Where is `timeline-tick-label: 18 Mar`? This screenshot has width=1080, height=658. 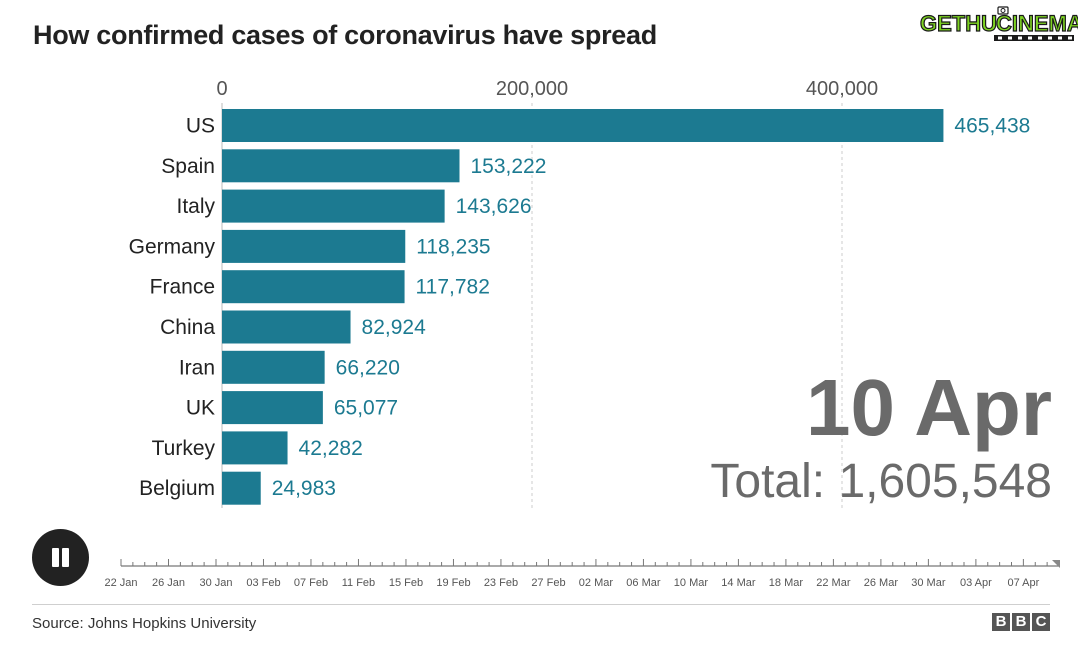
timeline-tick-label: 18 Mar is located at coordinates (786, 583).